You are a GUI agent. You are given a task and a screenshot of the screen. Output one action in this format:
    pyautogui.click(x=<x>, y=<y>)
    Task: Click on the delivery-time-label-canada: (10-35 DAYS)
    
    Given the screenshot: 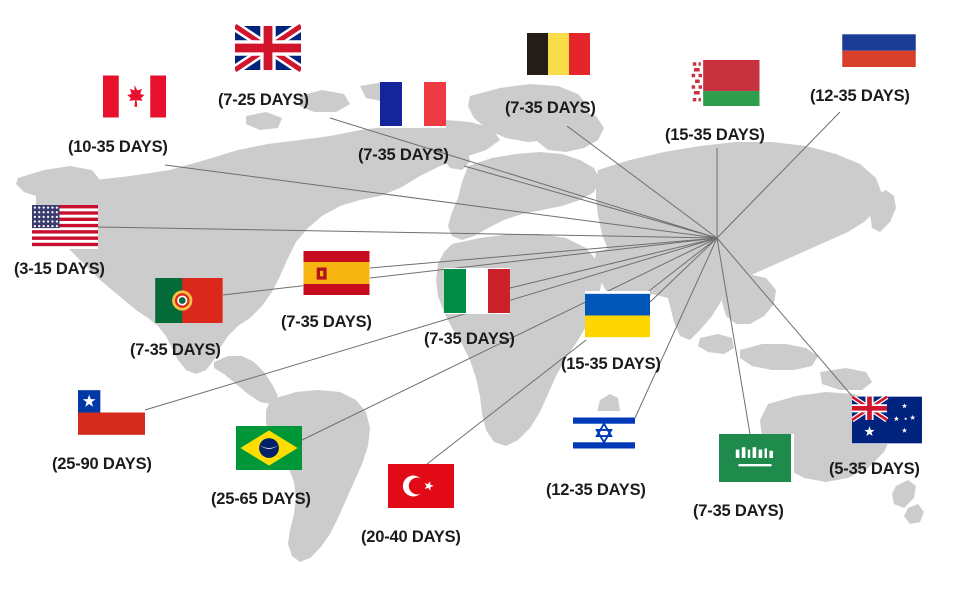 What is the action you would take?
    pyautogui.click(x=118, y=147)
    